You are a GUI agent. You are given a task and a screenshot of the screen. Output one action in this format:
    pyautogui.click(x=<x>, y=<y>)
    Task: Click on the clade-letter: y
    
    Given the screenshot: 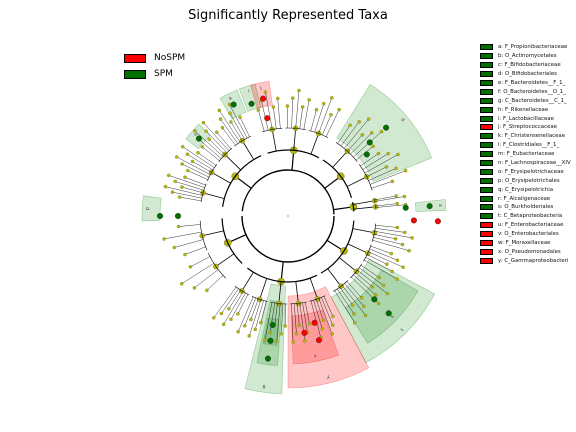 What is the action you would take?
    pyautogui.click(x=328, y=377)
    